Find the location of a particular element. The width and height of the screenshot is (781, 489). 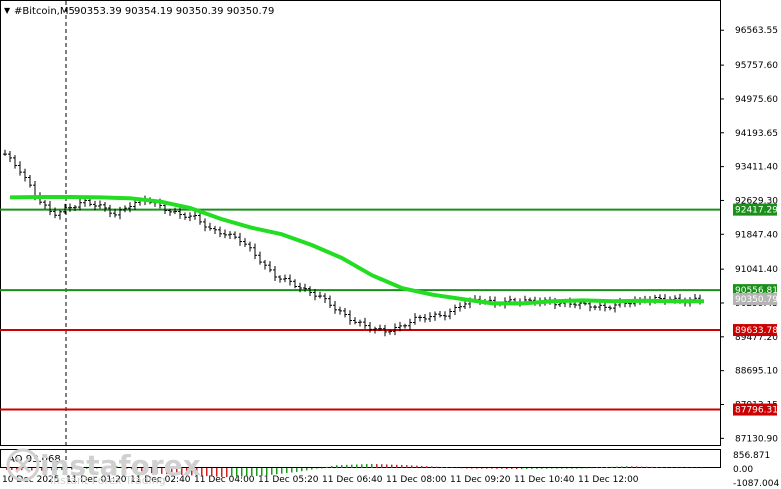

level-tag-label: 90556.81 is located at coordinates (756, 291).